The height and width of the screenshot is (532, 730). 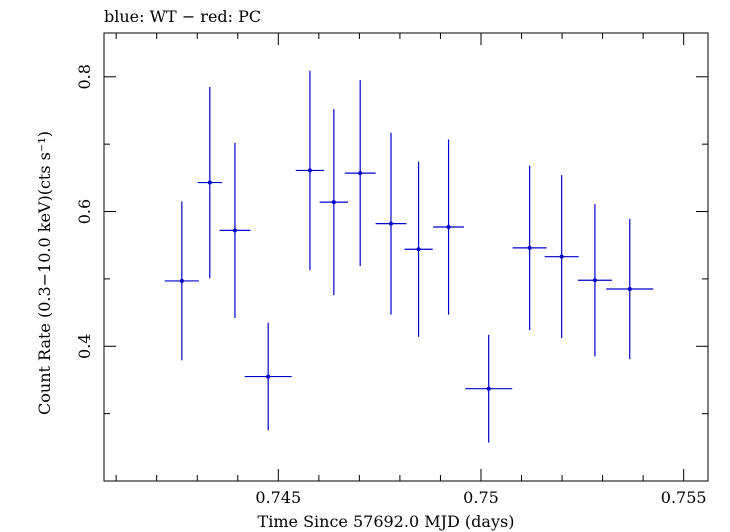 What do you see at coordinates (386, 521) in the screenshot?
I see `x-axis-label: Time Since 57692.0 MJD (days)` at bounding box center [386, 521].